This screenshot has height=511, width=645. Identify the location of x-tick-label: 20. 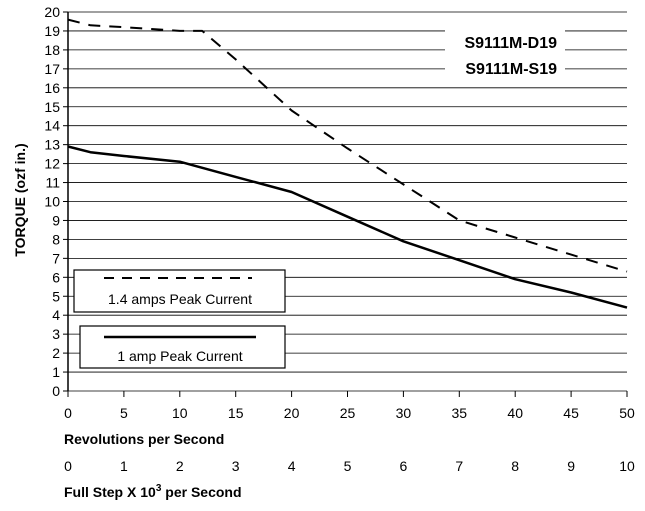
(292, 413).